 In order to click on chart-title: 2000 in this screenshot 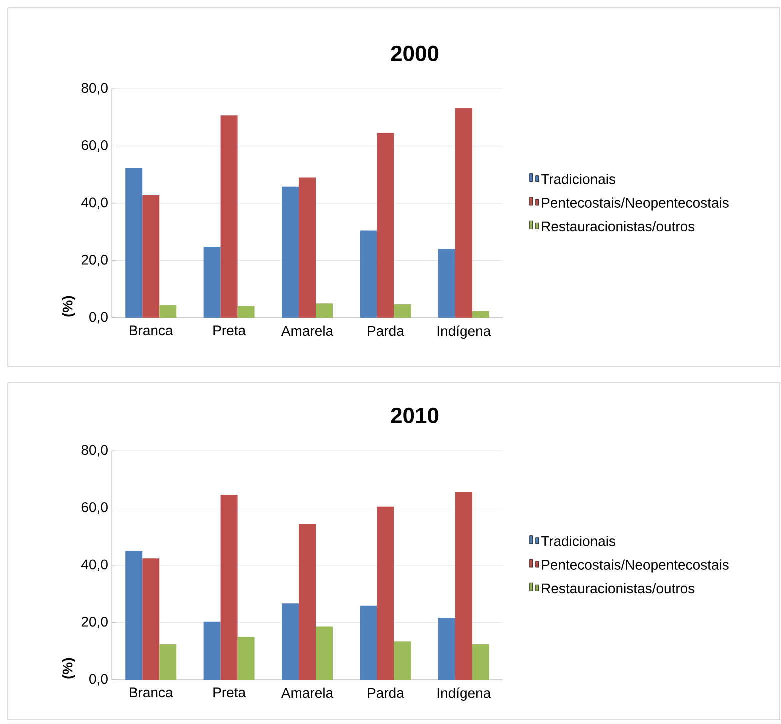, I will do `click(415, 54)`.